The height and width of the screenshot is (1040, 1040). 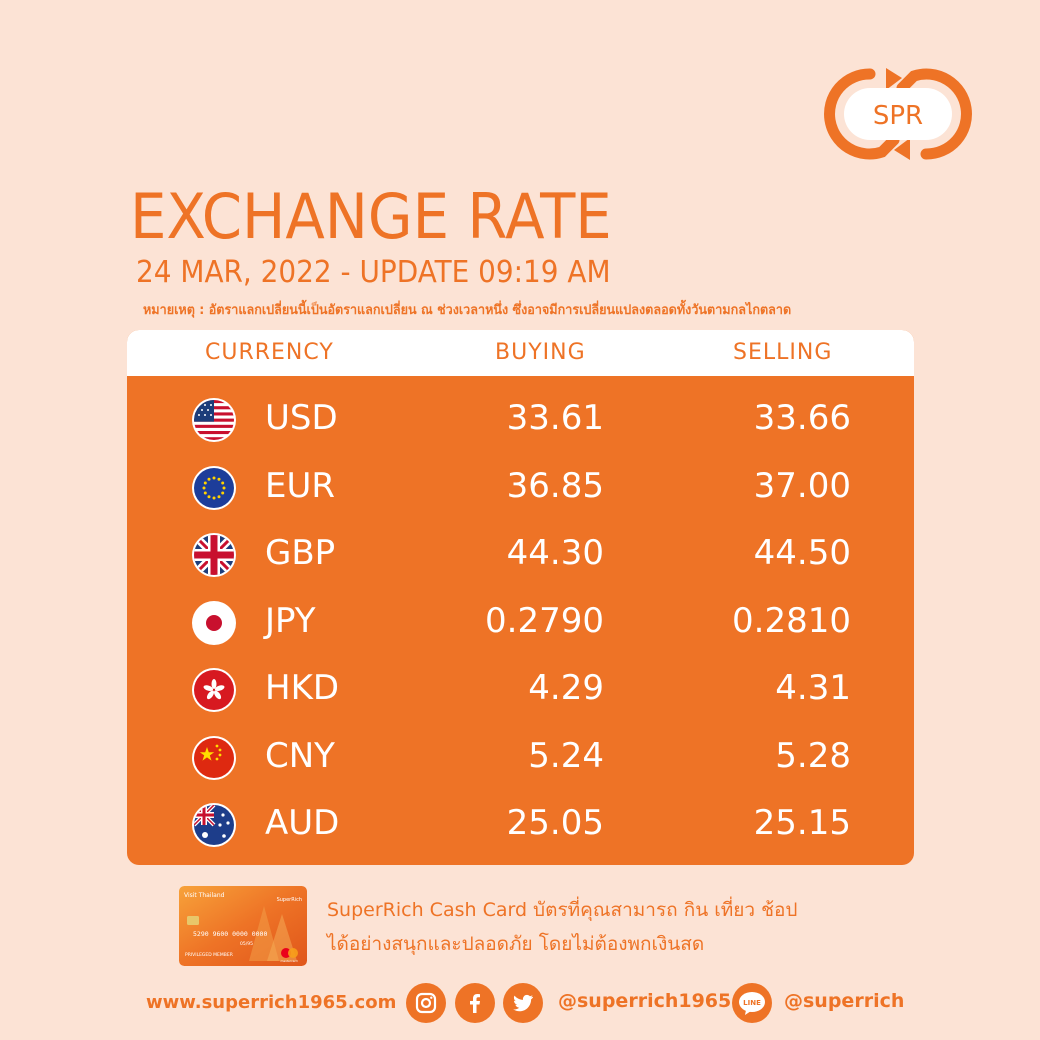 I want to click on hongkong-flag-icon, so click(x=214, y=690).